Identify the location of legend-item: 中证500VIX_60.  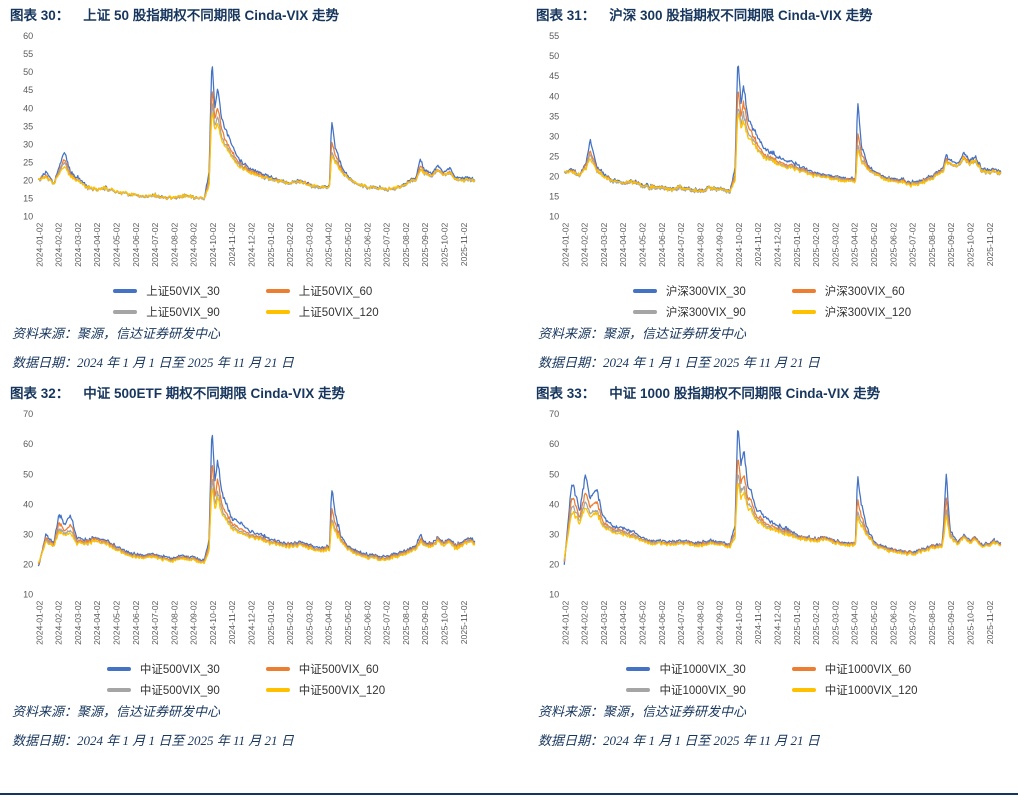
(325, 669).